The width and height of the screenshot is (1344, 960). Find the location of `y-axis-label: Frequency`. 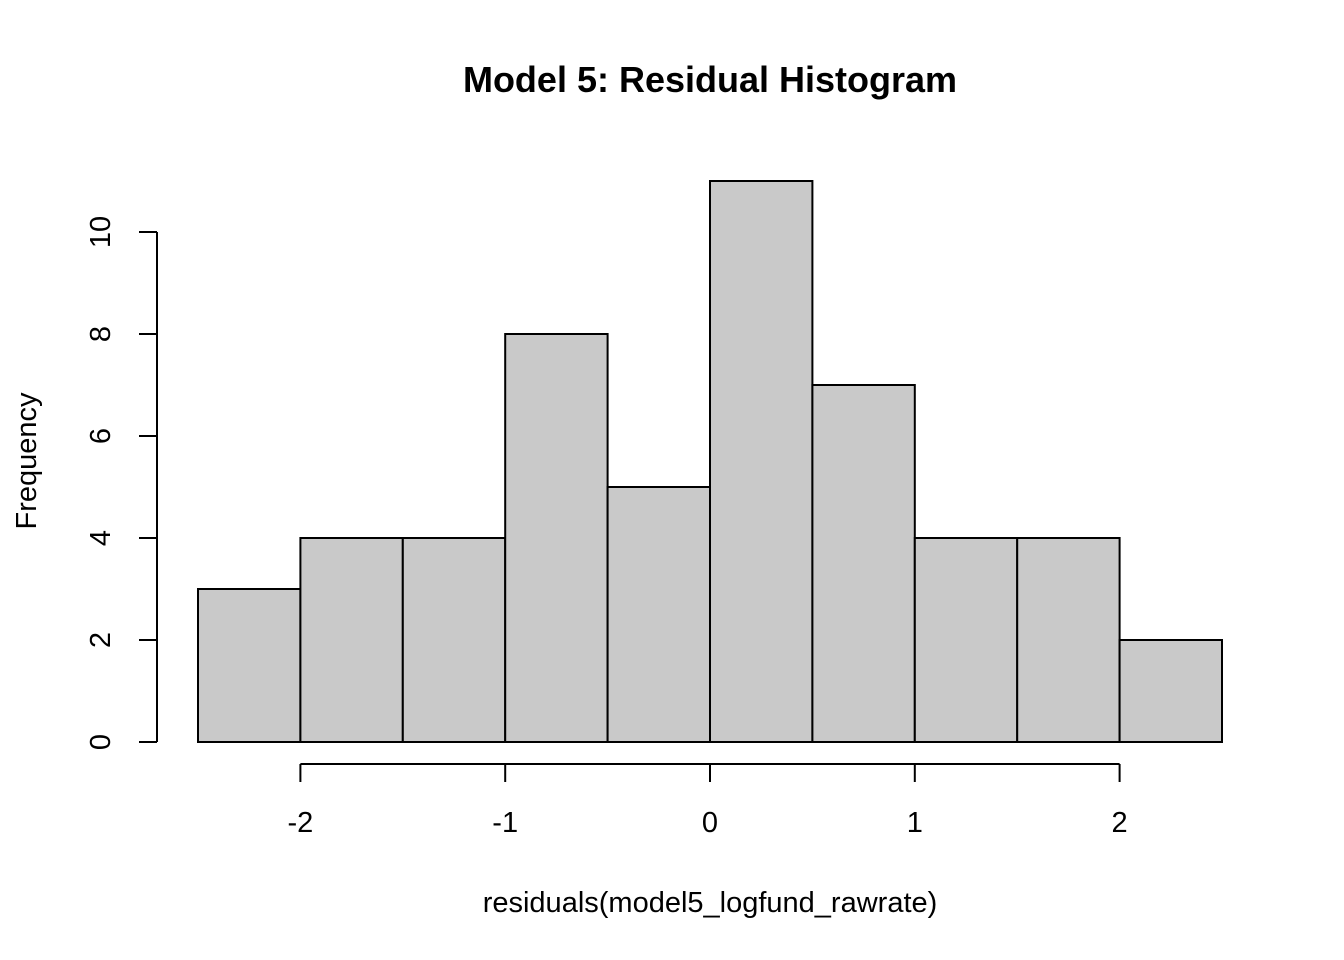

y-axis-label: Frequency is located at coordinates (27, 461).